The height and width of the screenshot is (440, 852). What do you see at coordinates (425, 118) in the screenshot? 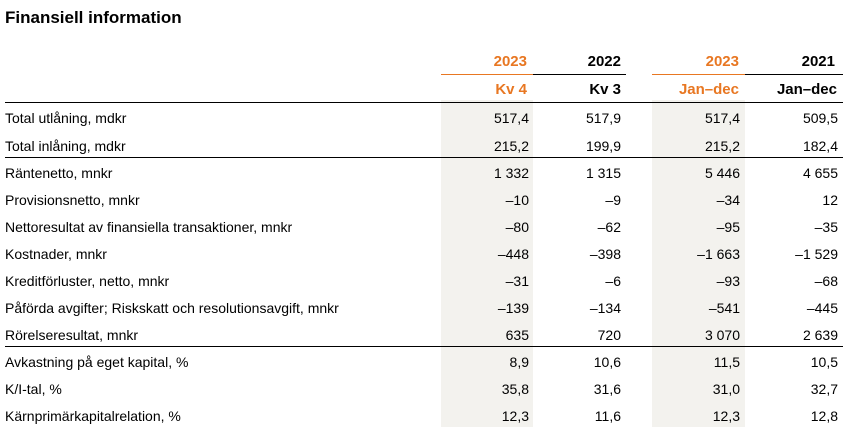
I see `table-row: Total utlåning, mdkr 517,4 517,9 517,4 509,5` at bounding box center [425, 118].